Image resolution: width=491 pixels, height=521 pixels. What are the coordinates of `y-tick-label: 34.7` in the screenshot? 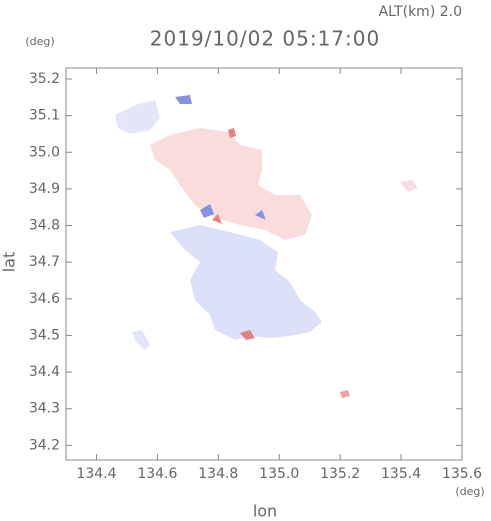 It's located at (44, 262).